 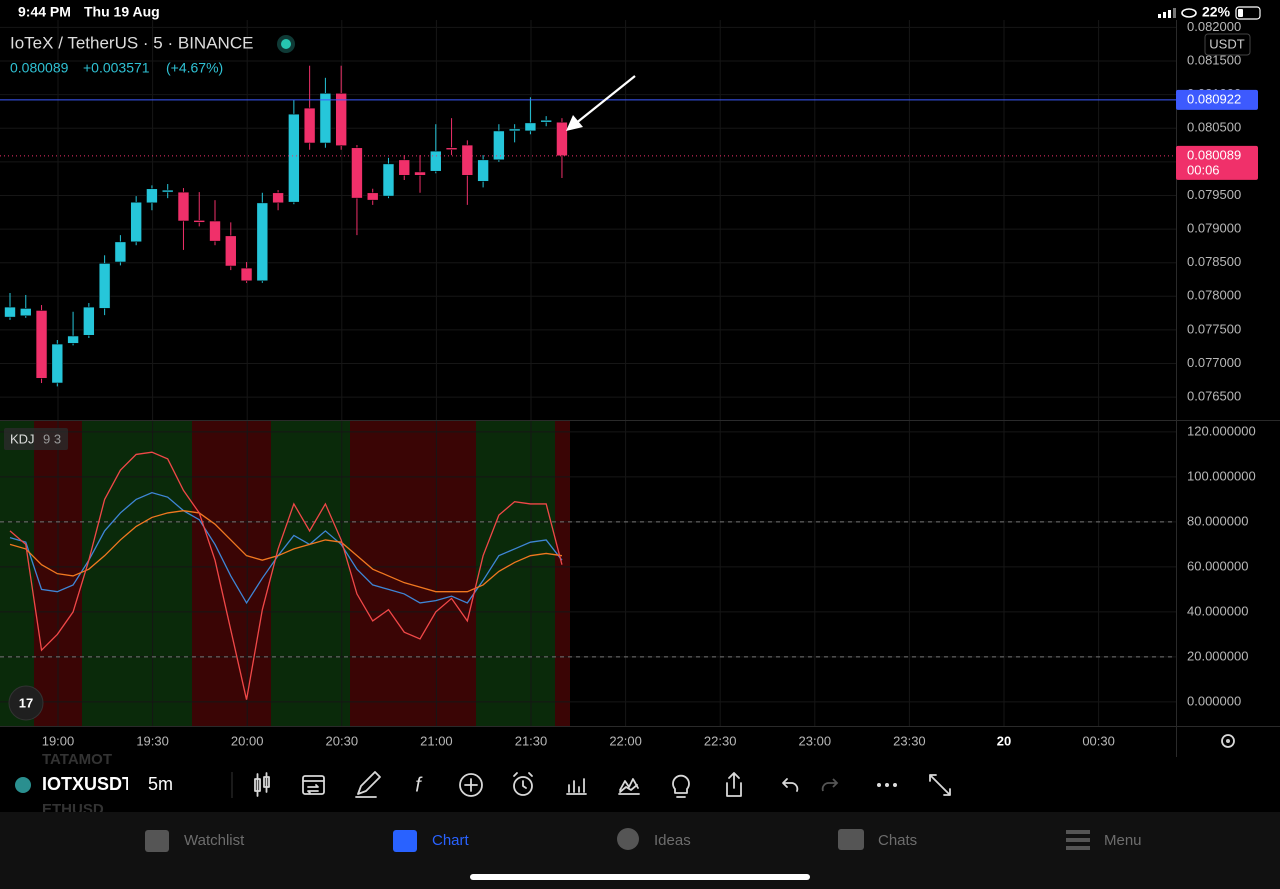 I want to click on y-tick-label: 0.077500, so click(x=1214, y=328).